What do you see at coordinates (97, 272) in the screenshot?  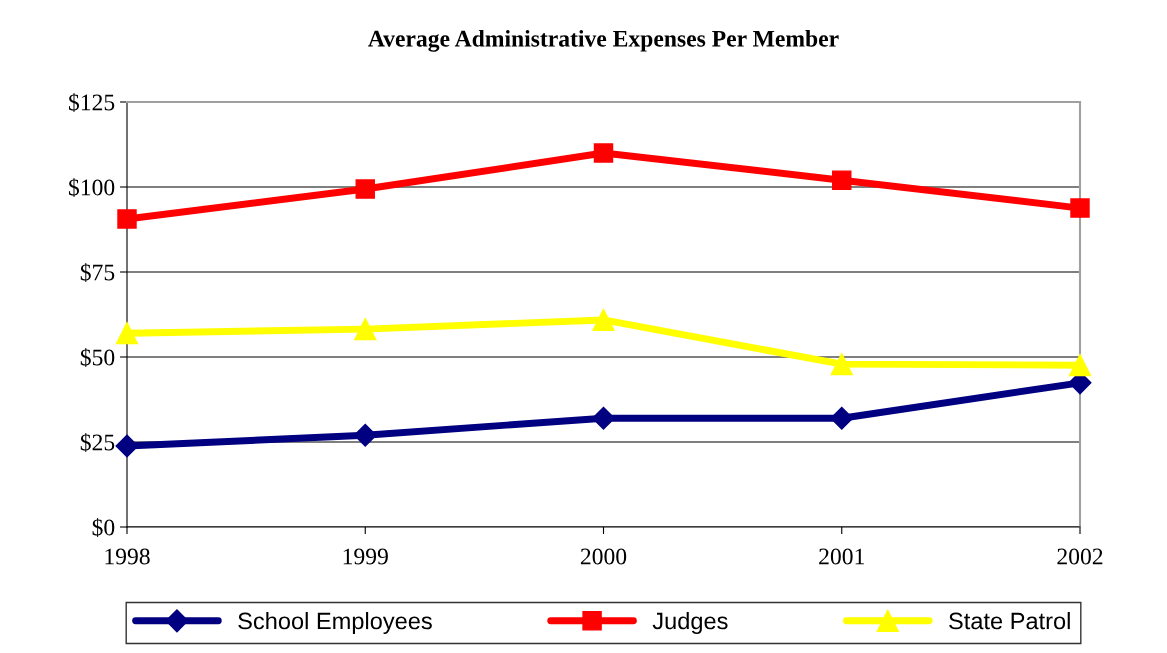 I see `y-tick-label: $75` at bounding box center [97, 272].